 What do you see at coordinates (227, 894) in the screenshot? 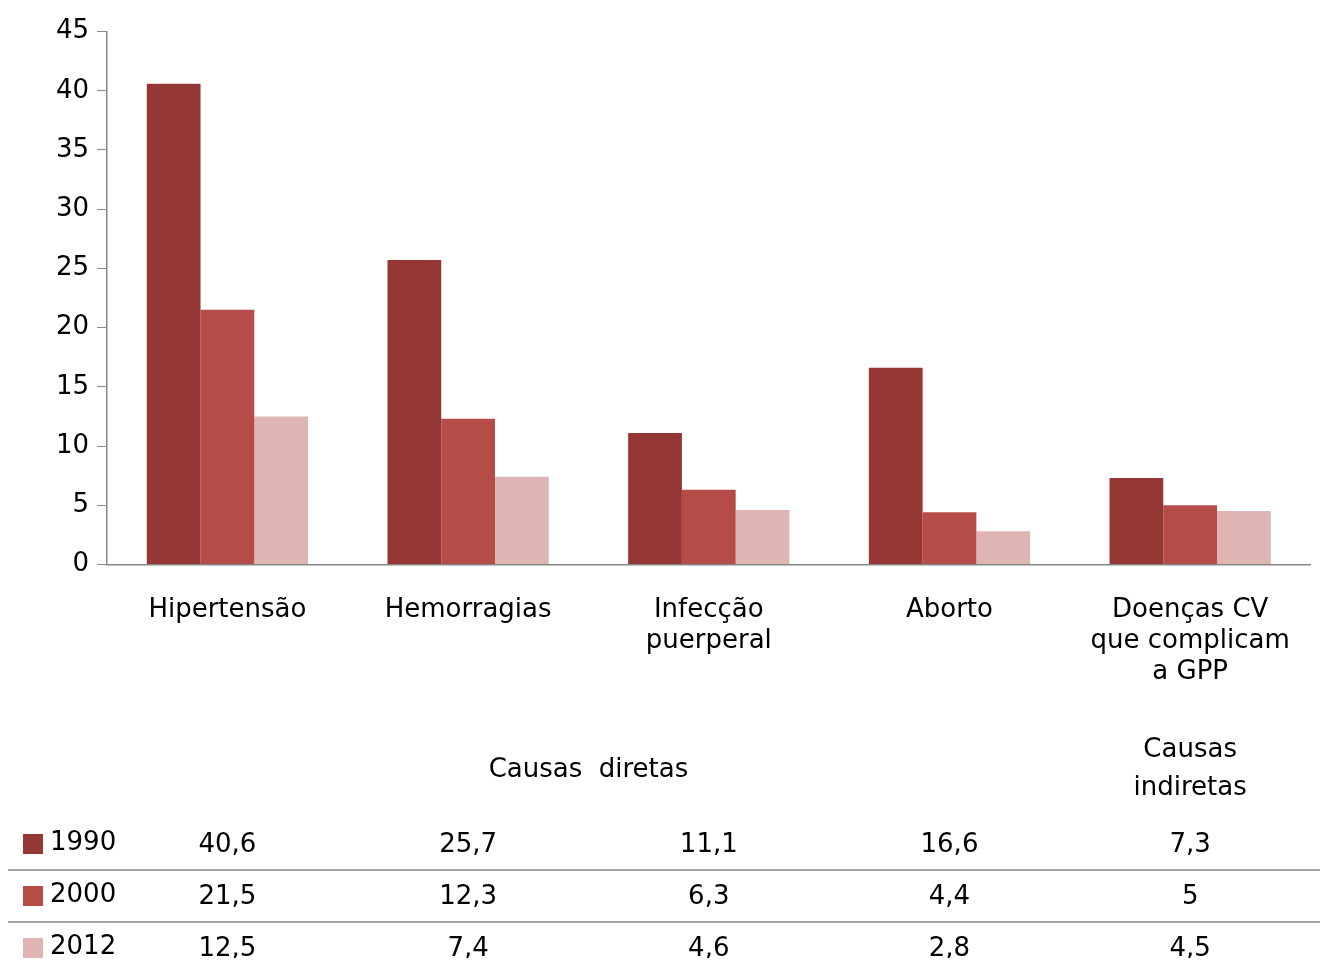
I see `data-label: 21,5` at bounding box center [227, 894].